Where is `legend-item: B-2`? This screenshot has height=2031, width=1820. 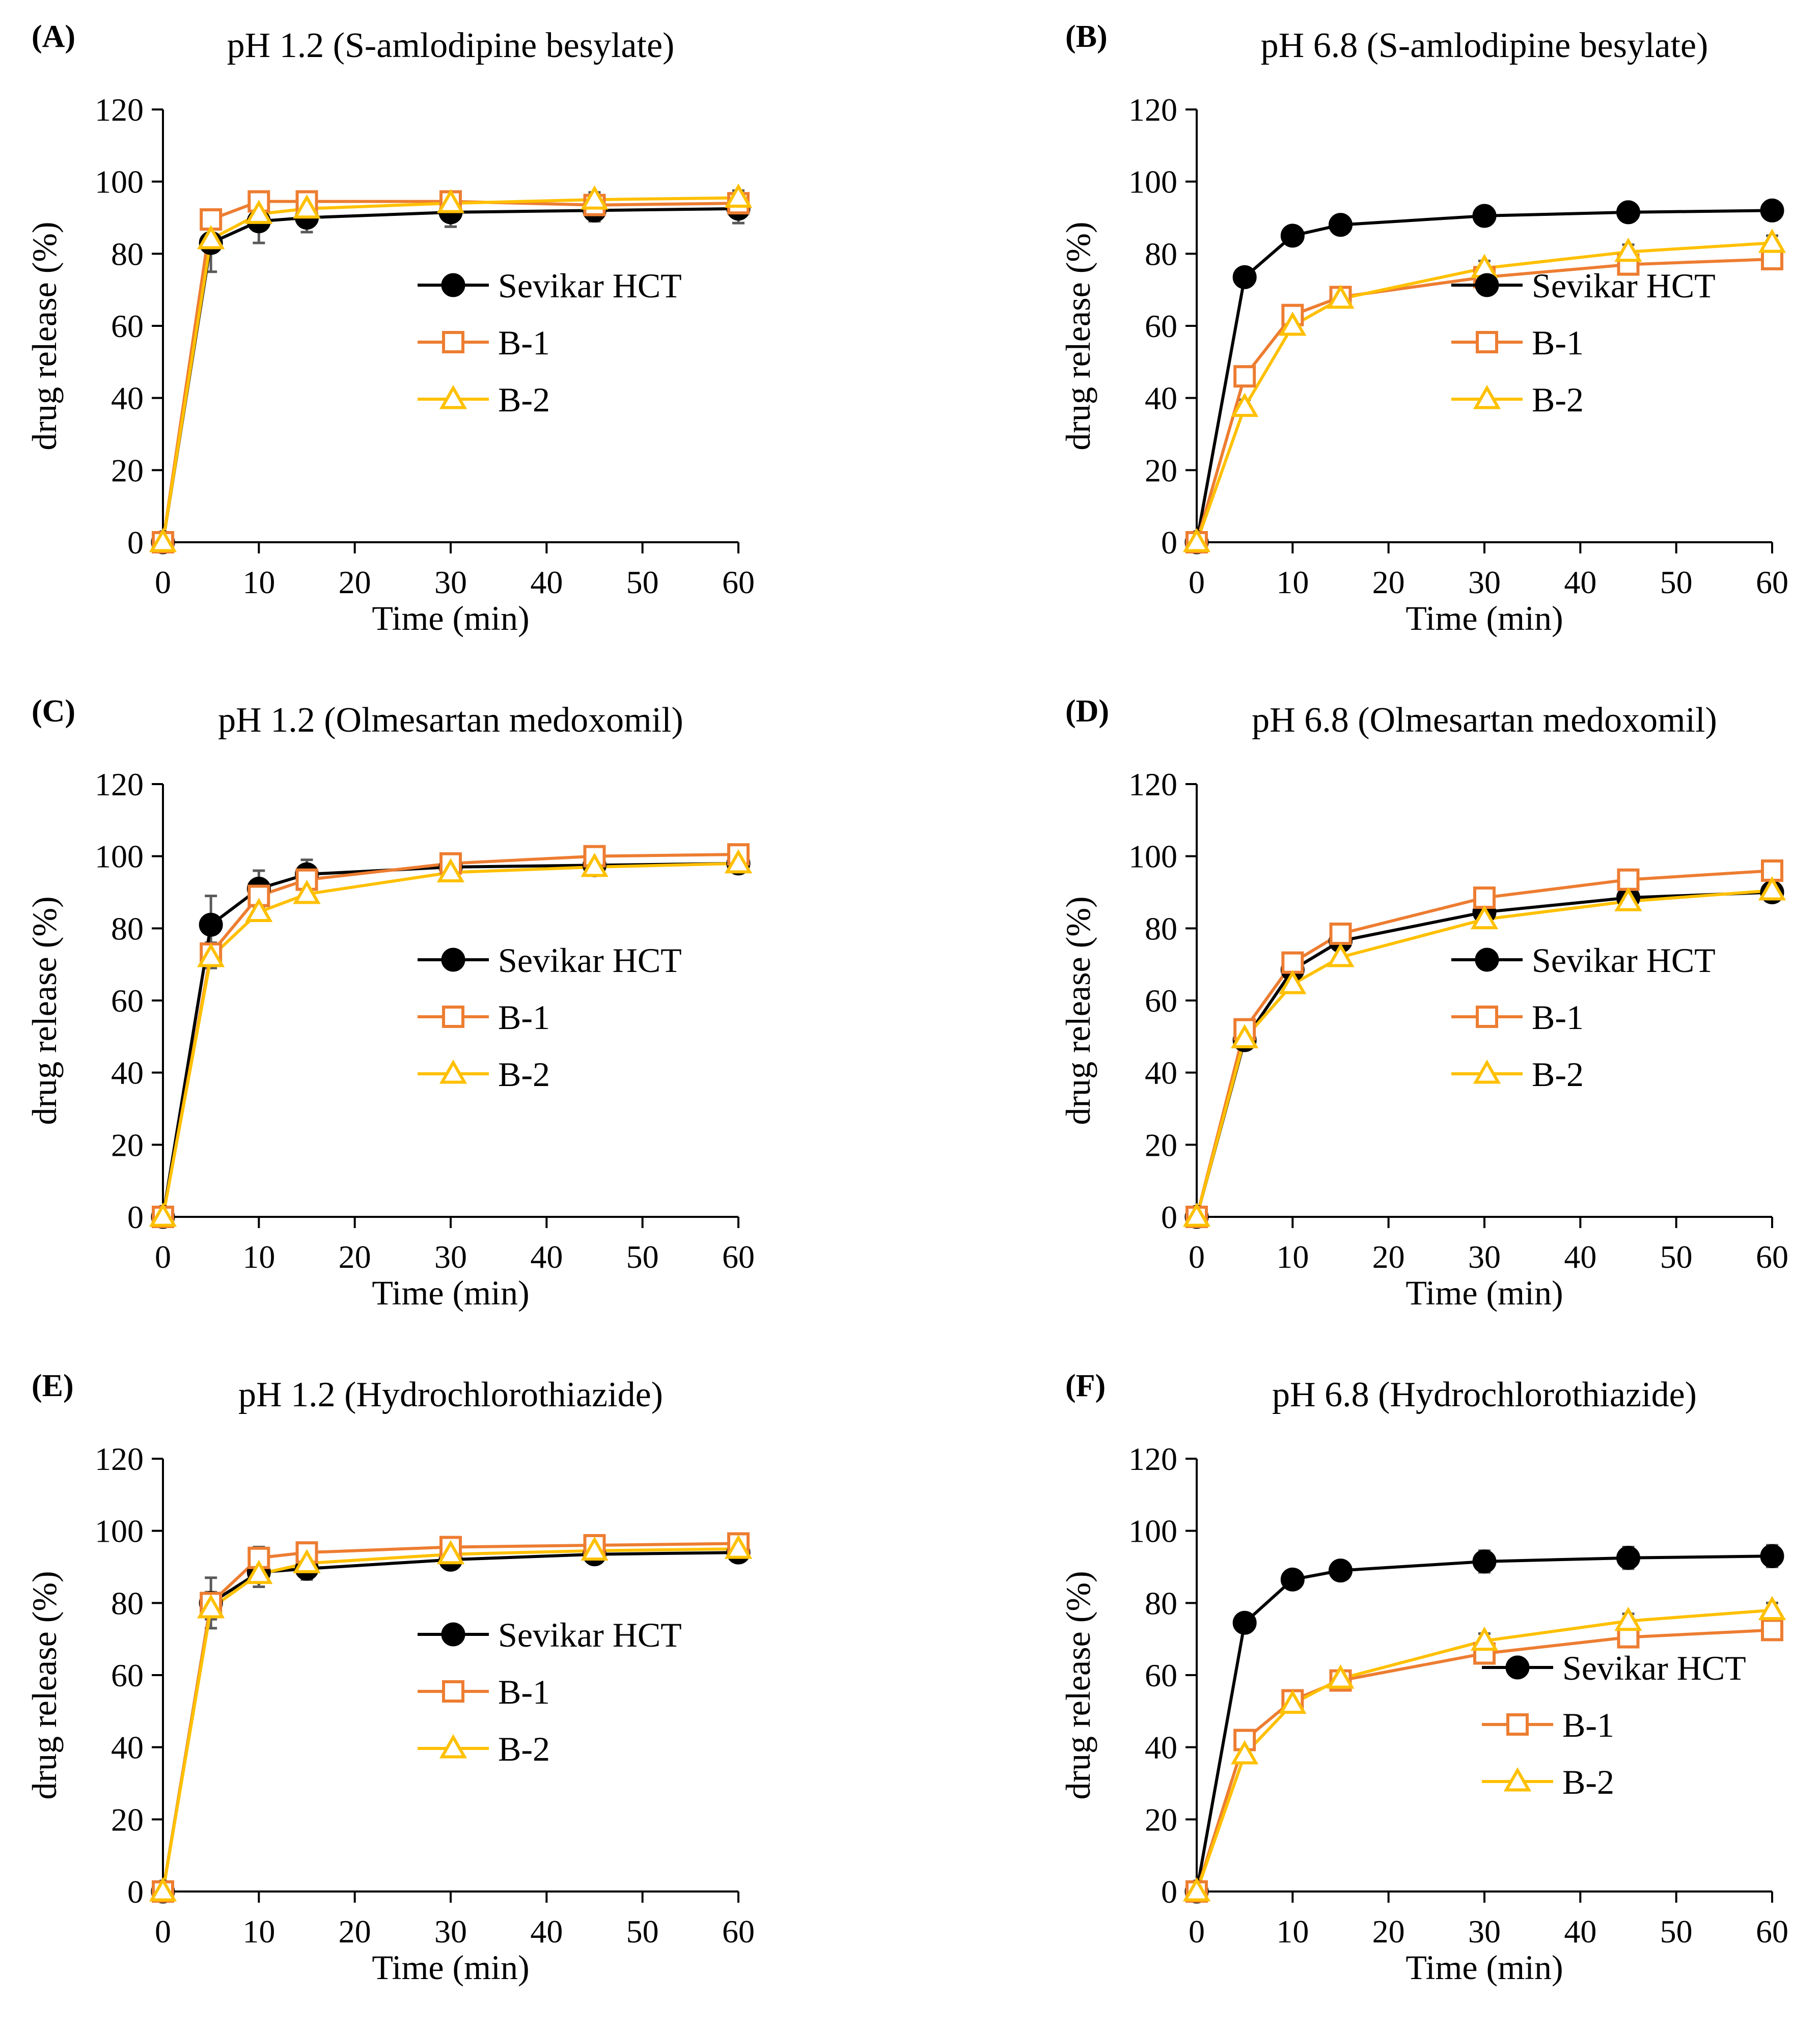 legend-item: B-2 is located at coordinates (484, 1074).